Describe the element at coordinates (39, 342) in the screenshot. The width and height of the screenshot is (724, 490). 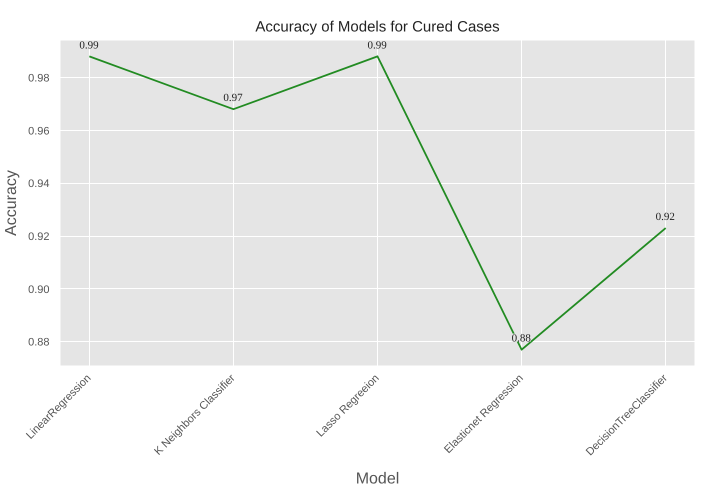
I see `y-tick-label: 0.88` at that location.